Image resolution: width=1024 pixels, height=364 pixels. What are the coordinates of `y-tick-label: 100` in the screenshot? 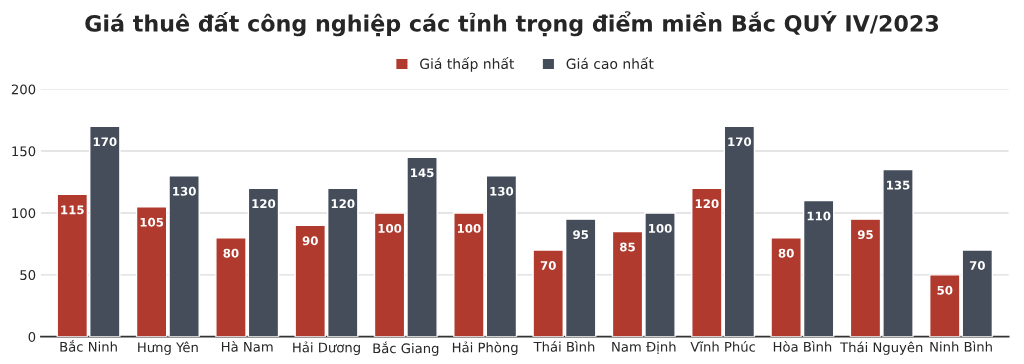 It's located at (24, 213).